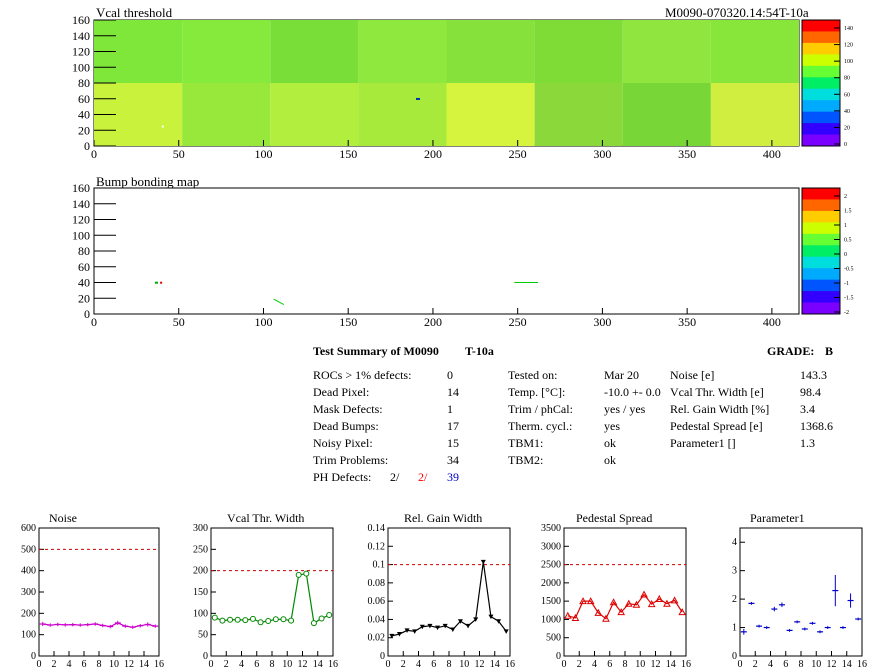 This screenshot has height=672, width=896. What do you see at coordinates (816, 664) in the screenshot?
I see `x-tick-label: 10` at bounding box center [816, 664].